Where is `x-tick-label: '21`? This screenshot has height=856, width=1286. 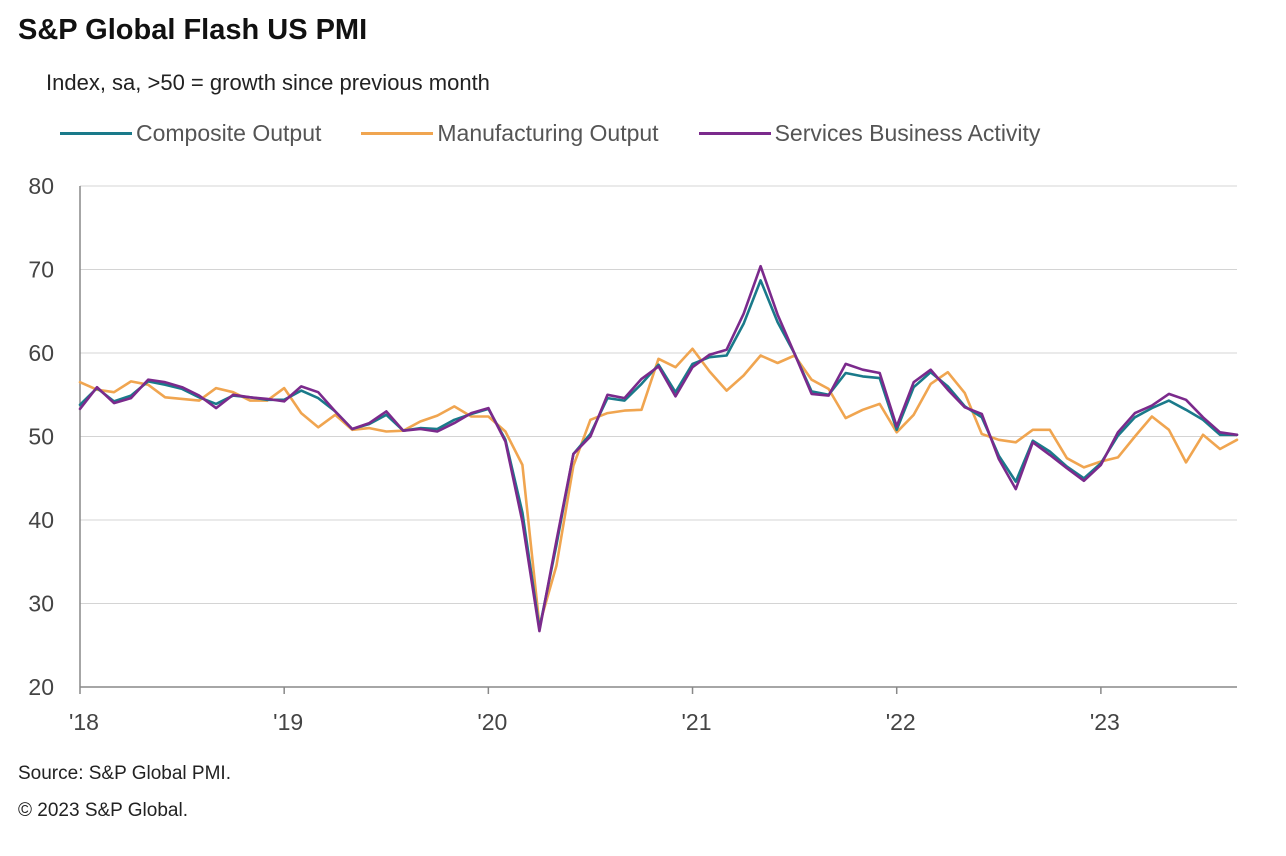
x-tick-label: '21 is located at coordinates (697, 722).